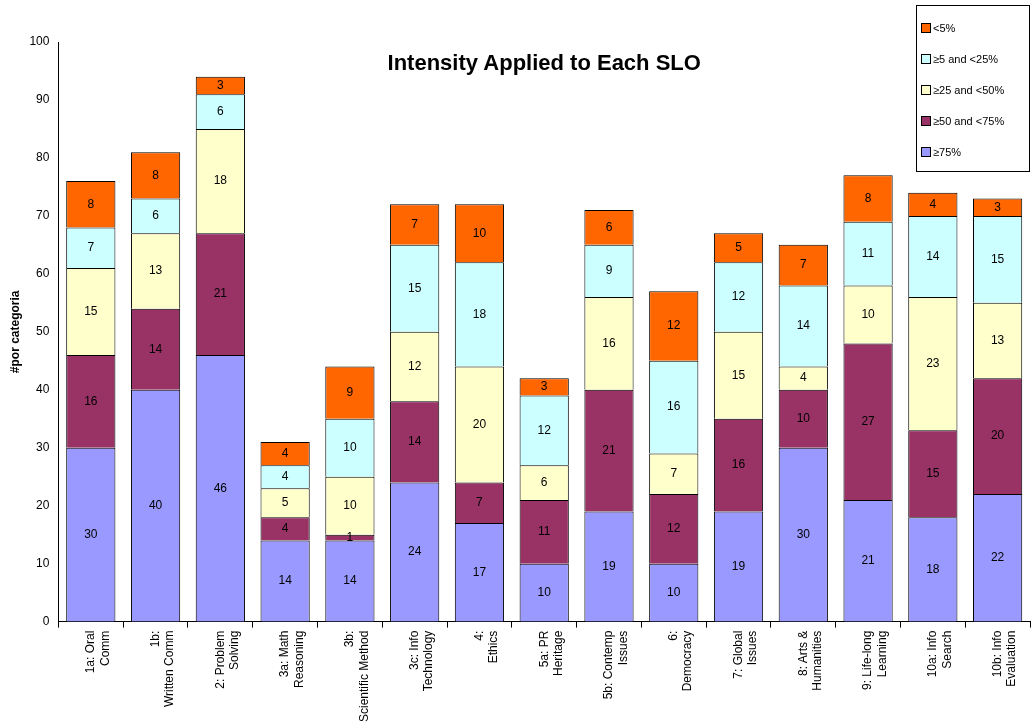 This screenshot has width=1034, height=727. Describe the element at coordinates (46, 620) in the screenshot. I see `y-tick-label: 0` at that location.